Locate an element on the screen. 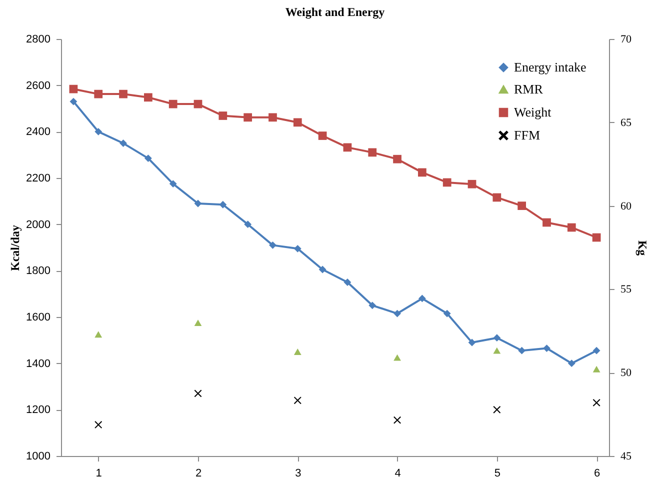 The height and width of the screenshot is (481, 662). legend-label: Weight is located at coordinates (533, 112).